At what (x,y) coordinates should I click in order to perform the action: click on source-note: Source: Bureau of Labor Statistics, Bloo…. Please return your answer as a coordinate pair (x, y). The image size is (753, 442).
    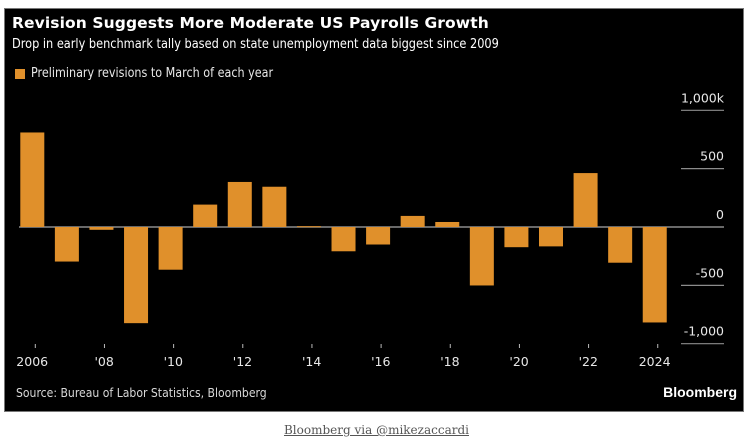
    Looking at the image, I should click on (141, 392).